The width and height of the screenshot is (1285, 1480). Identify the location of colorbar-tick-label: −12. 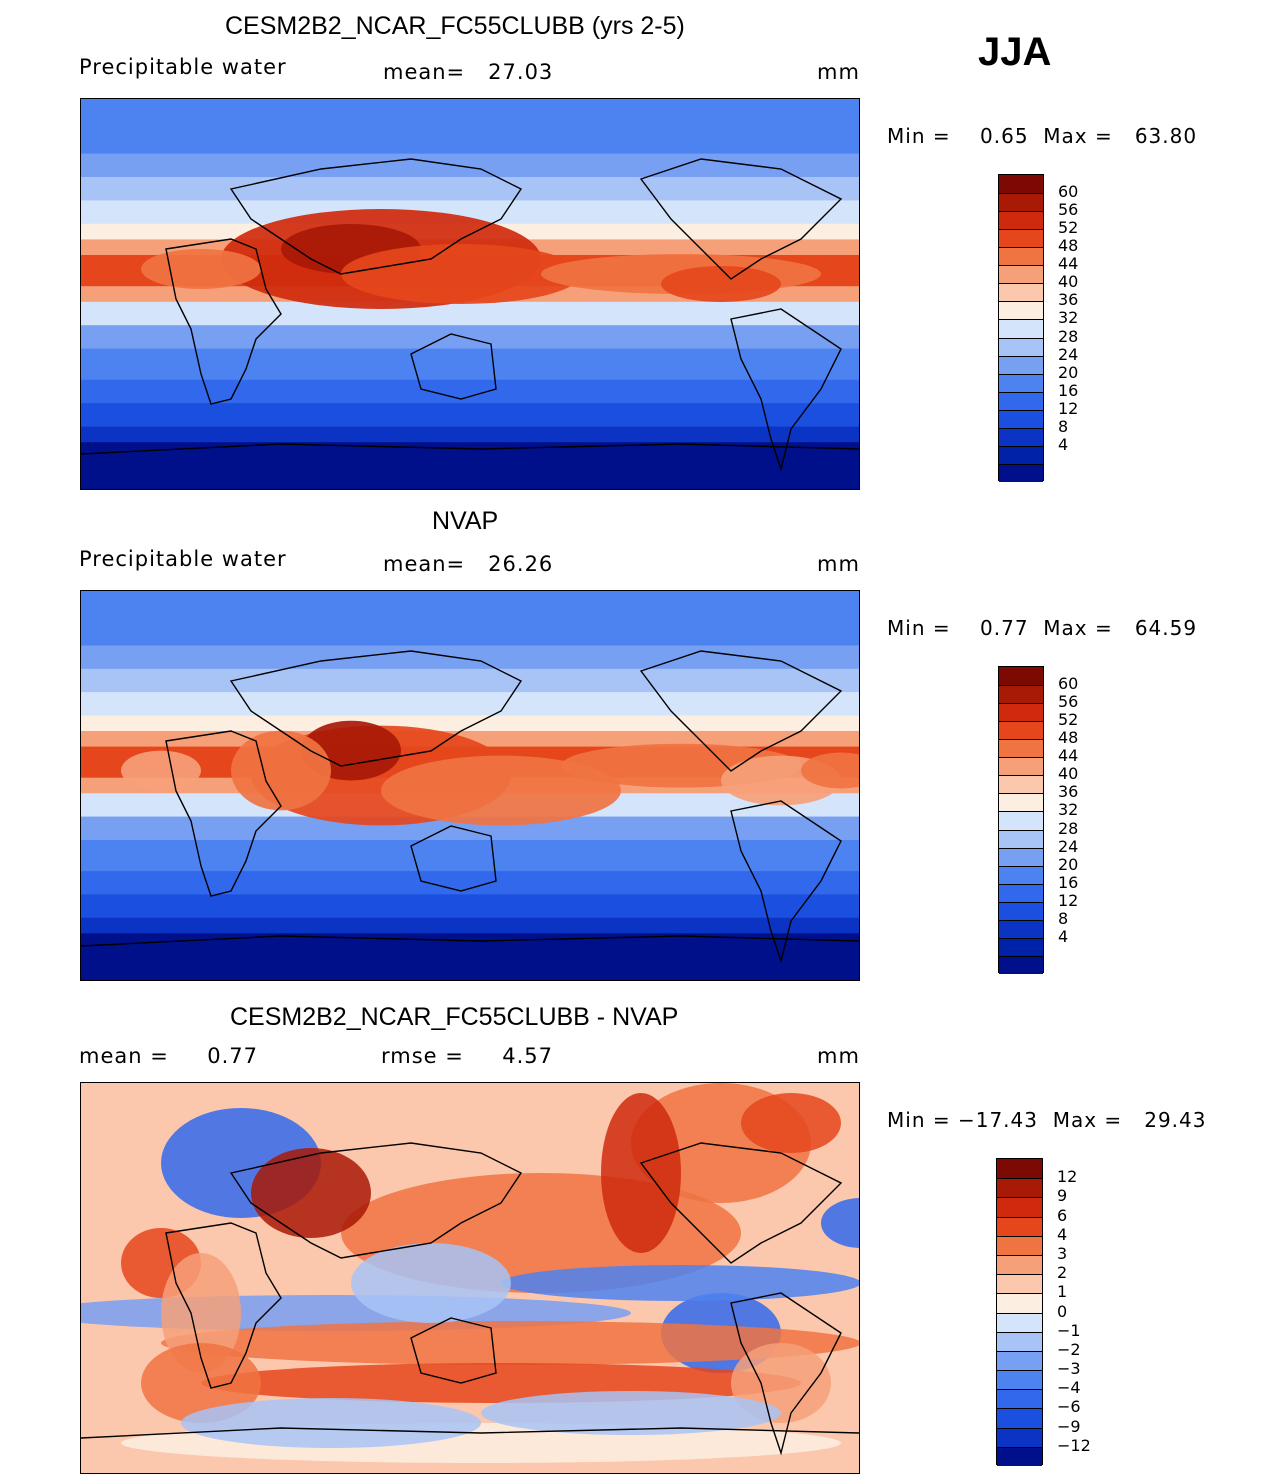
(1074, 1445).